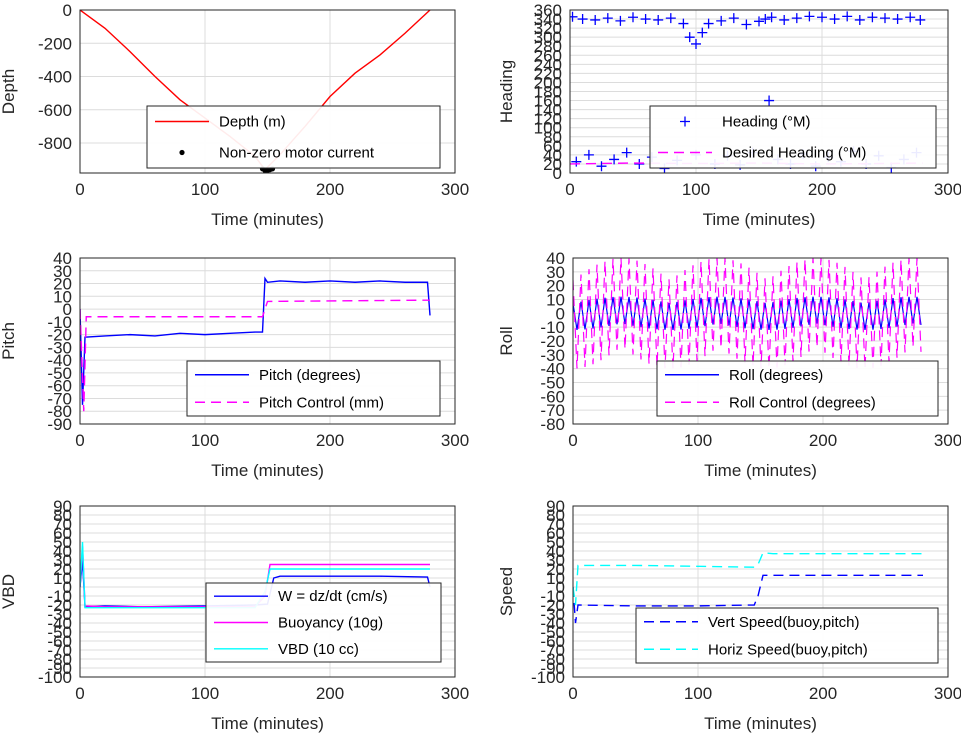 The height and width of the screenshot is (736, 961). Describe the element at coordinates (506, 91) in the screenshot. I see `y-axis-label: Heading` at that location.